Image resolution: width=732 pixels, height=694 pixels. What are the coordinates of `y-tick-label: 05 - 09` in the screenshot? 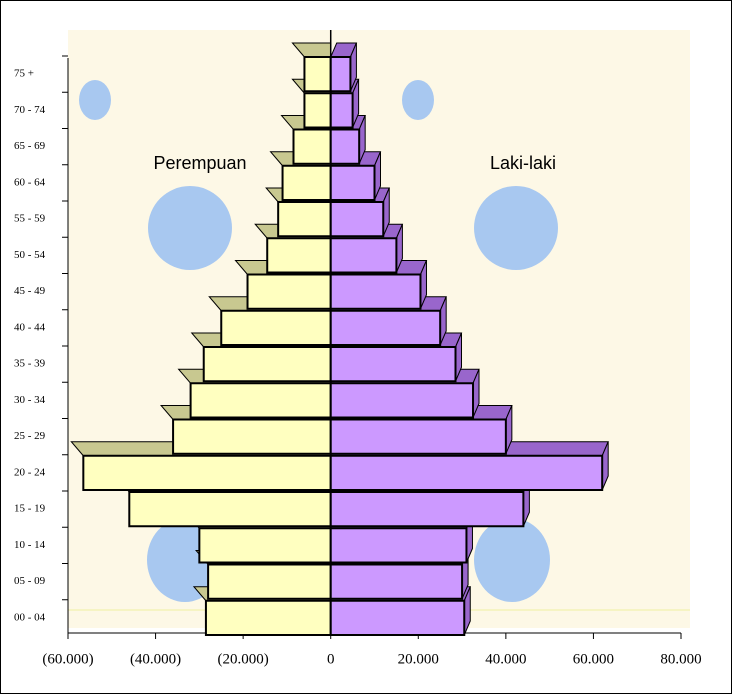 It's located at (30, 581).